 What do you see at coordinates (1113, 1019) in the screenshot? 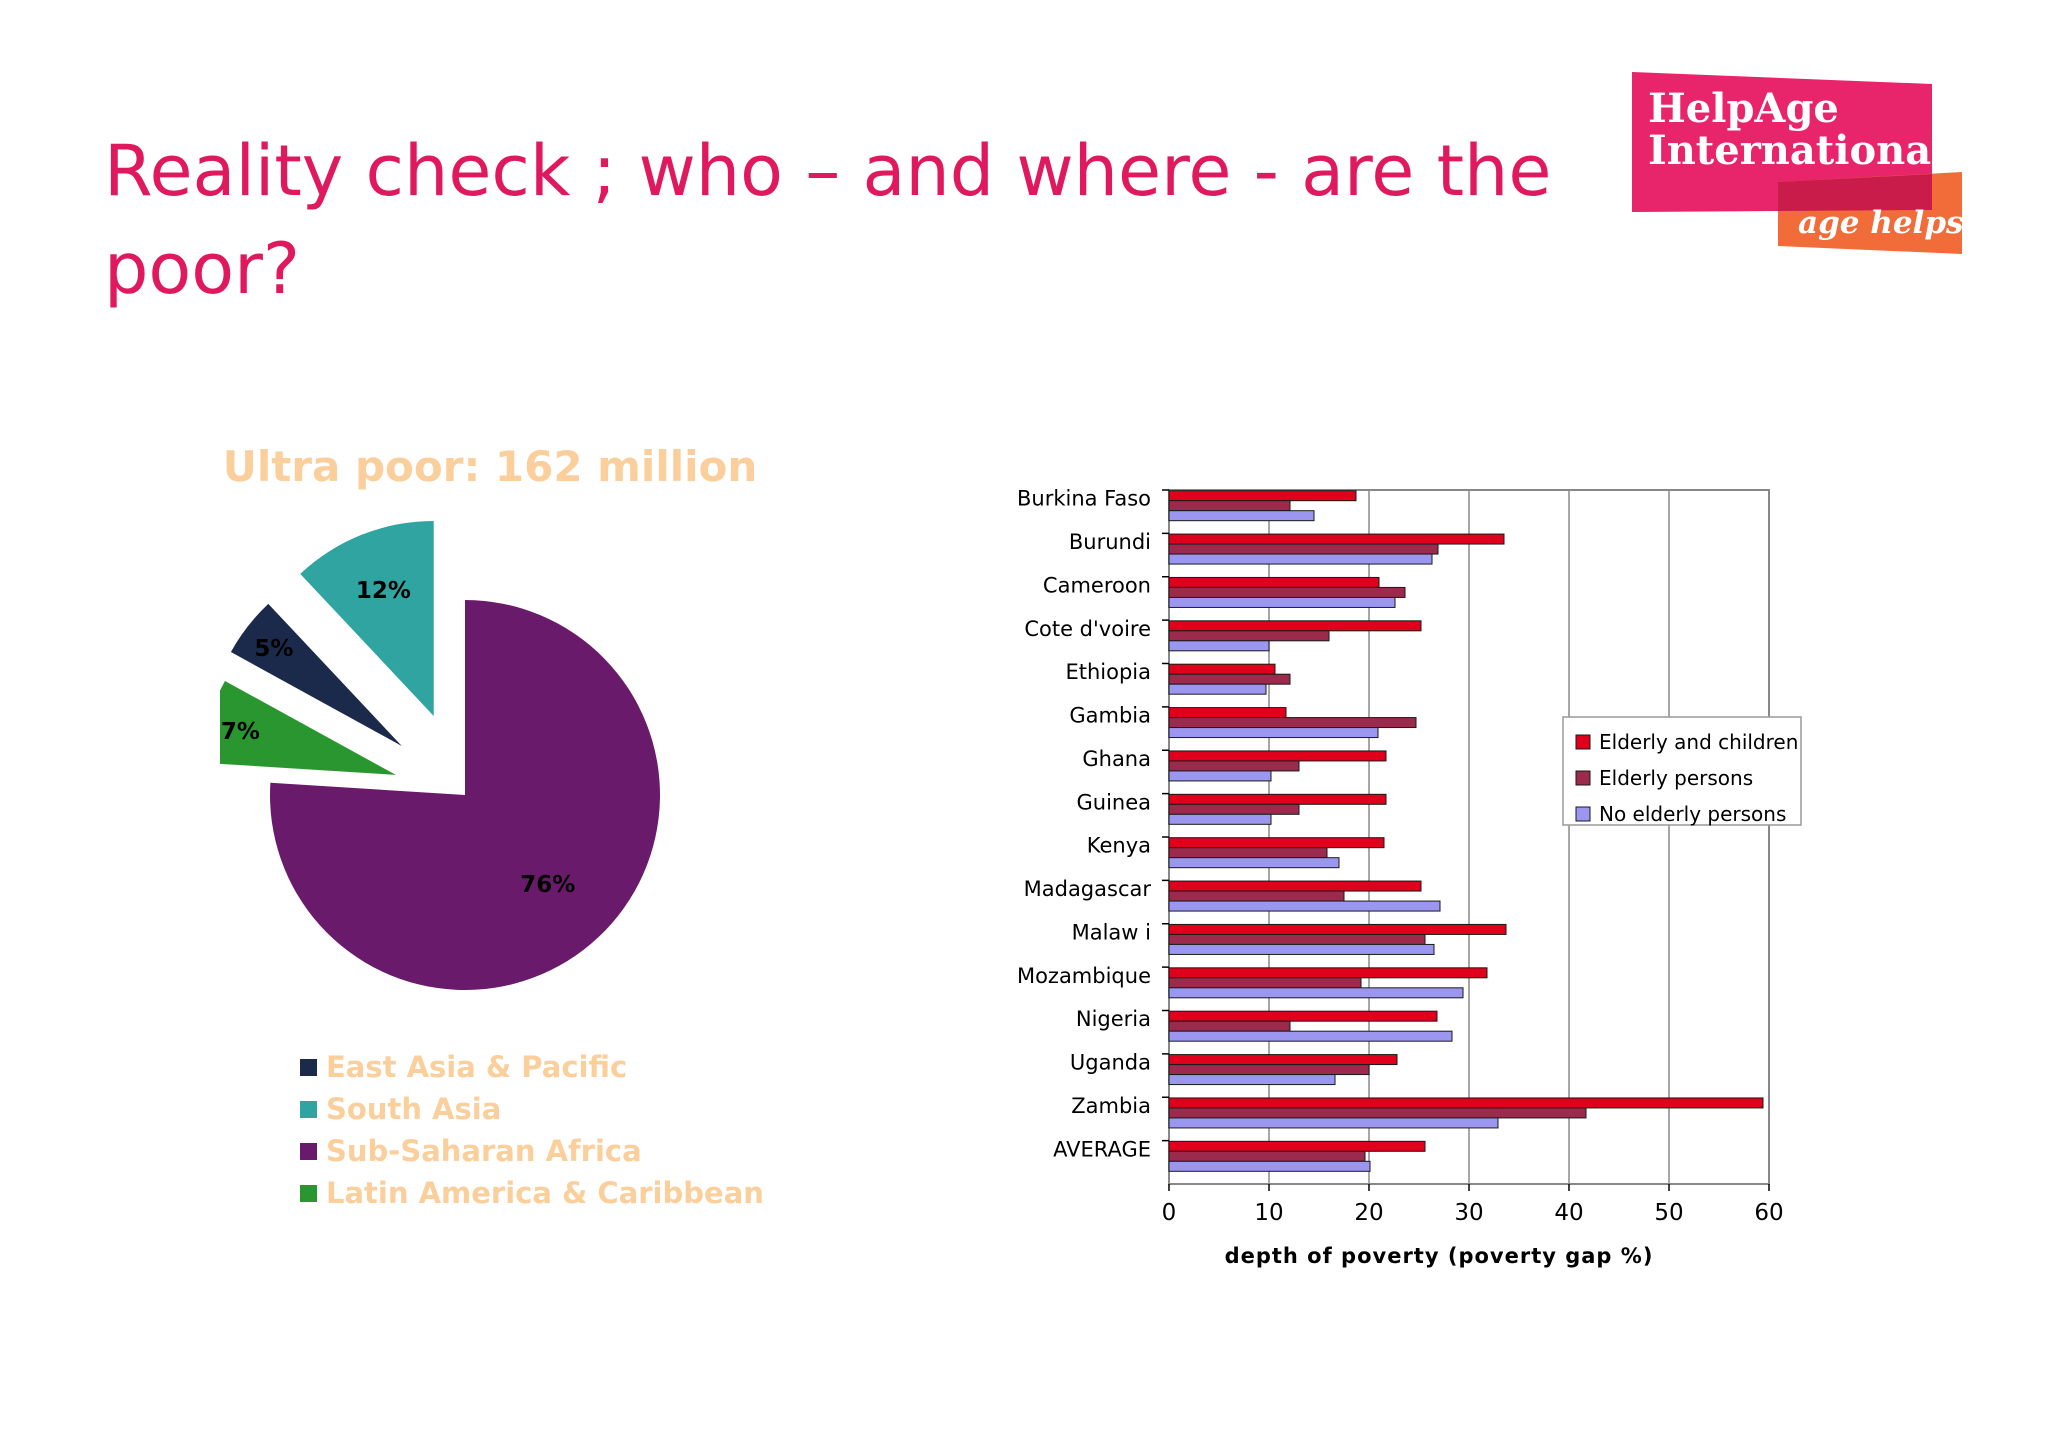
I see `y-category-label: Nigeria` at bounding box center [1113, 1019].